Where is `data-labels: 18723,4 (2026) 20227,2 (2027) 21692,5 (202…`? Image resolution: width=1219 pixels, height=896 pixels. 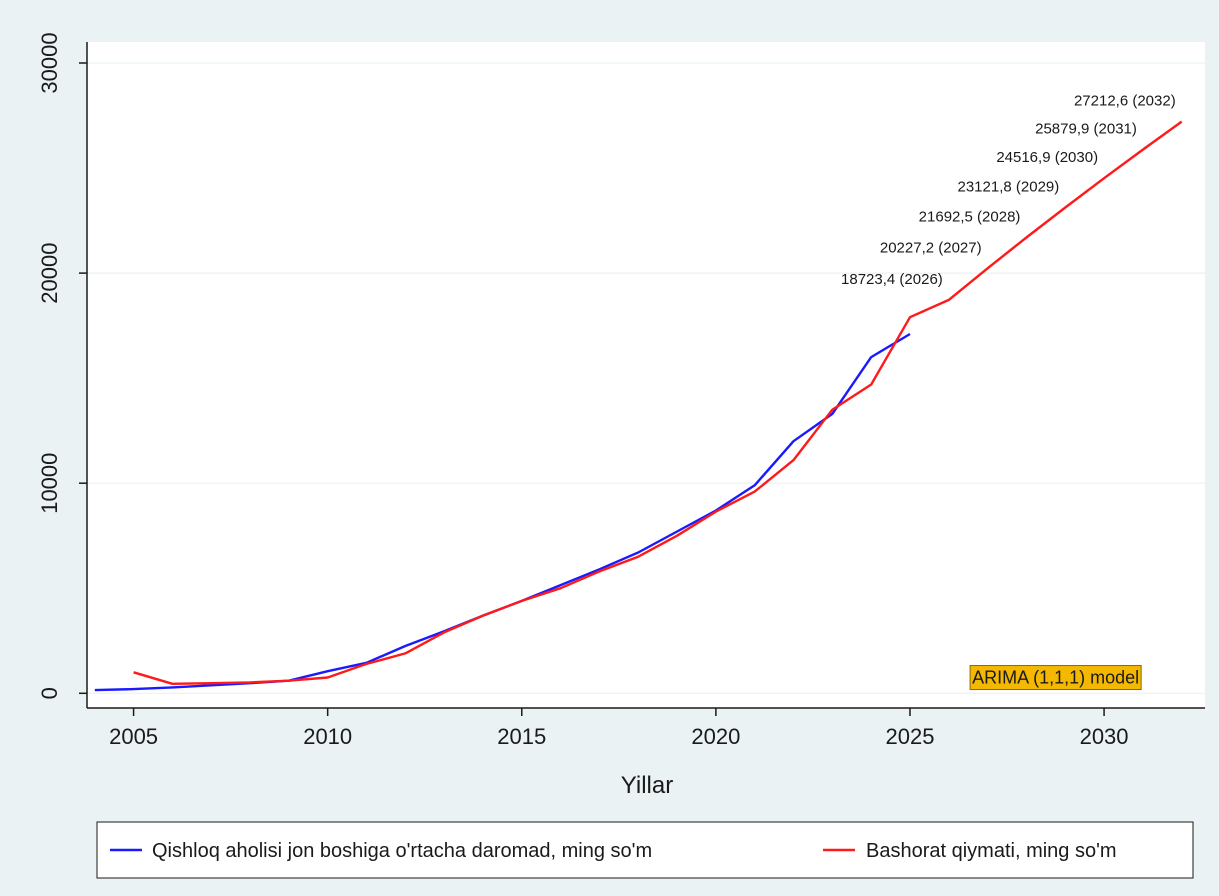 data-labels: 18723,4 (2026) 20227,2 (2027) 21692,5 (202… is located at coordinates (1008, 190).